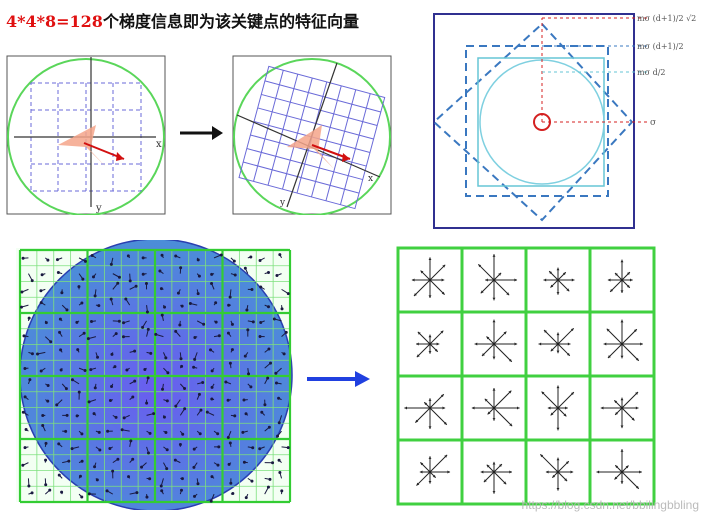  I want to click on gradient-fan, so click(82, 146).